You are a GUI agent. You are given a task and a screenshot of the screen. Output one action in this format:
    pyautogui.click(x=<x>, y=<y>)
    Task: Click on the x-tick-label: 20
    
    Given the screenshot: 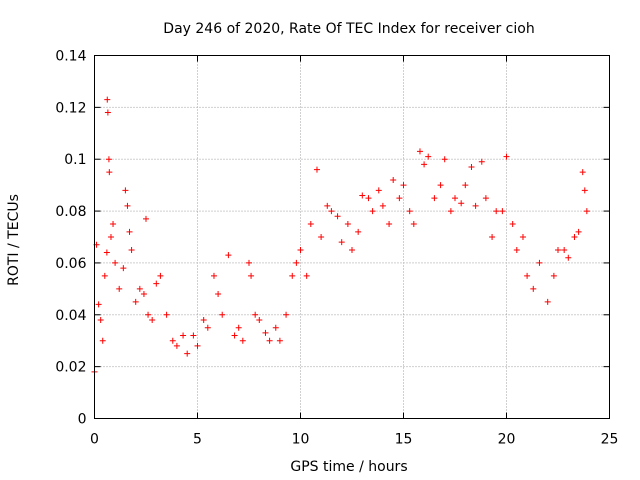 What is the action you would take?
    pyautogui.click(x=507, y=440)
    